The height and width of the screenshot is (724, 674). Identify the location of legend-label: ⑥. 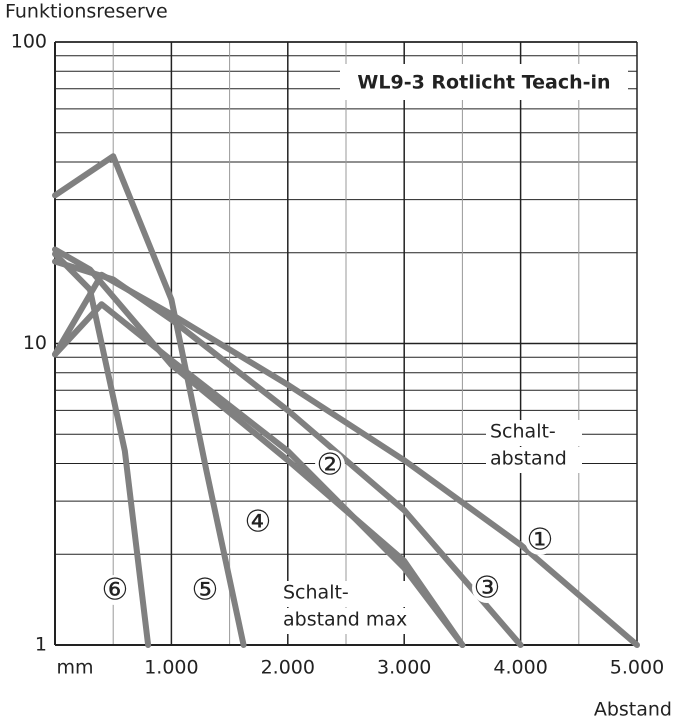
(115, 590).